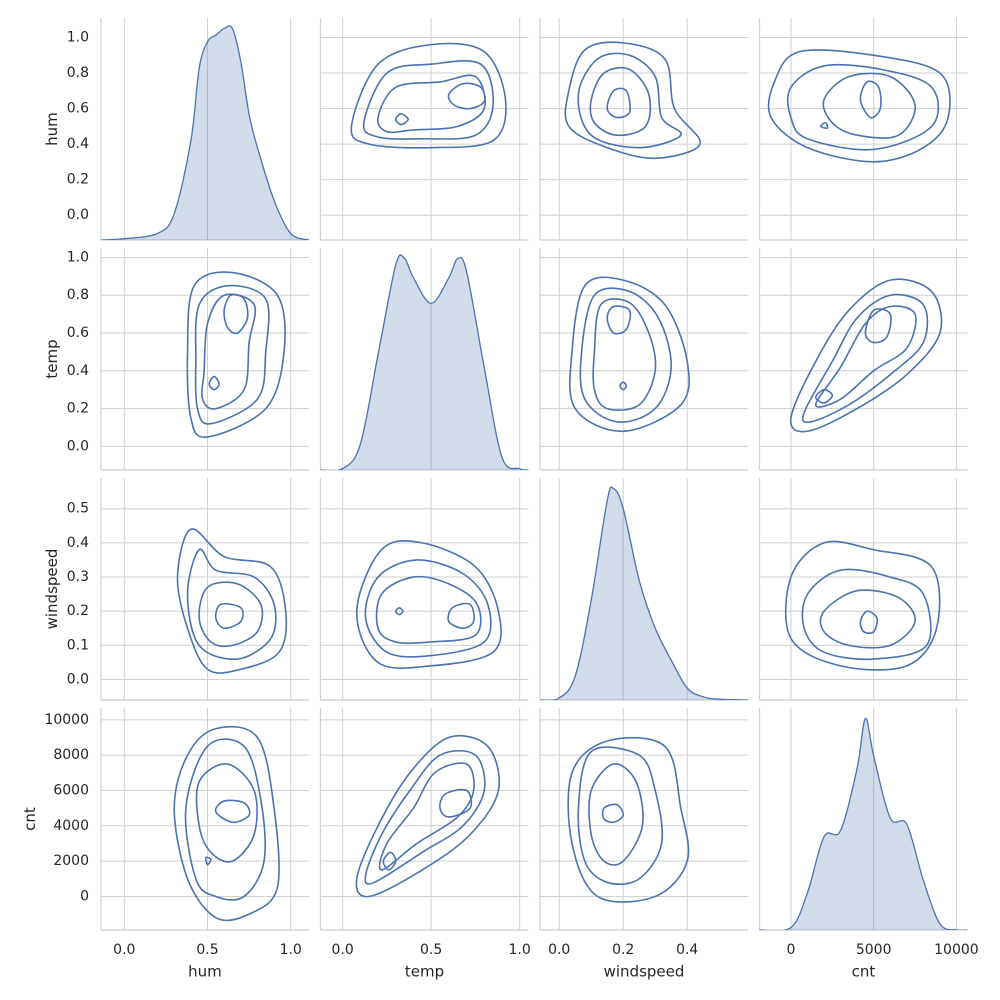  Describe the element at coordinates (644, 972) in the screenshot. I see `x-axis-label: windspeed` at that location.